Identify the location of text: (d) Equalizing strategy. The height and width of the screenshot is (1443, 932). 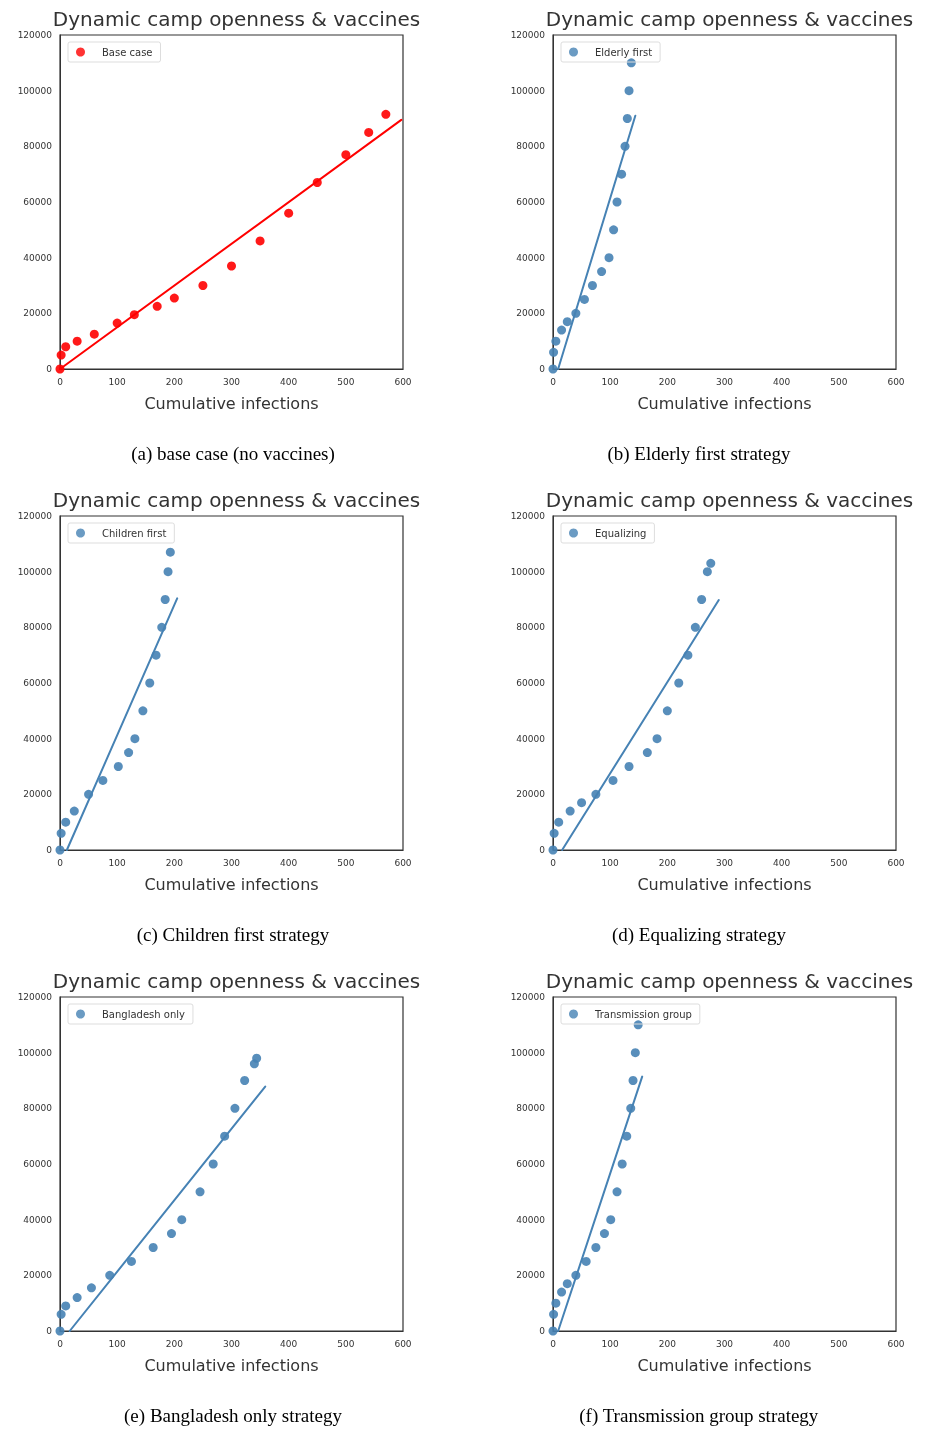
(699, 935).